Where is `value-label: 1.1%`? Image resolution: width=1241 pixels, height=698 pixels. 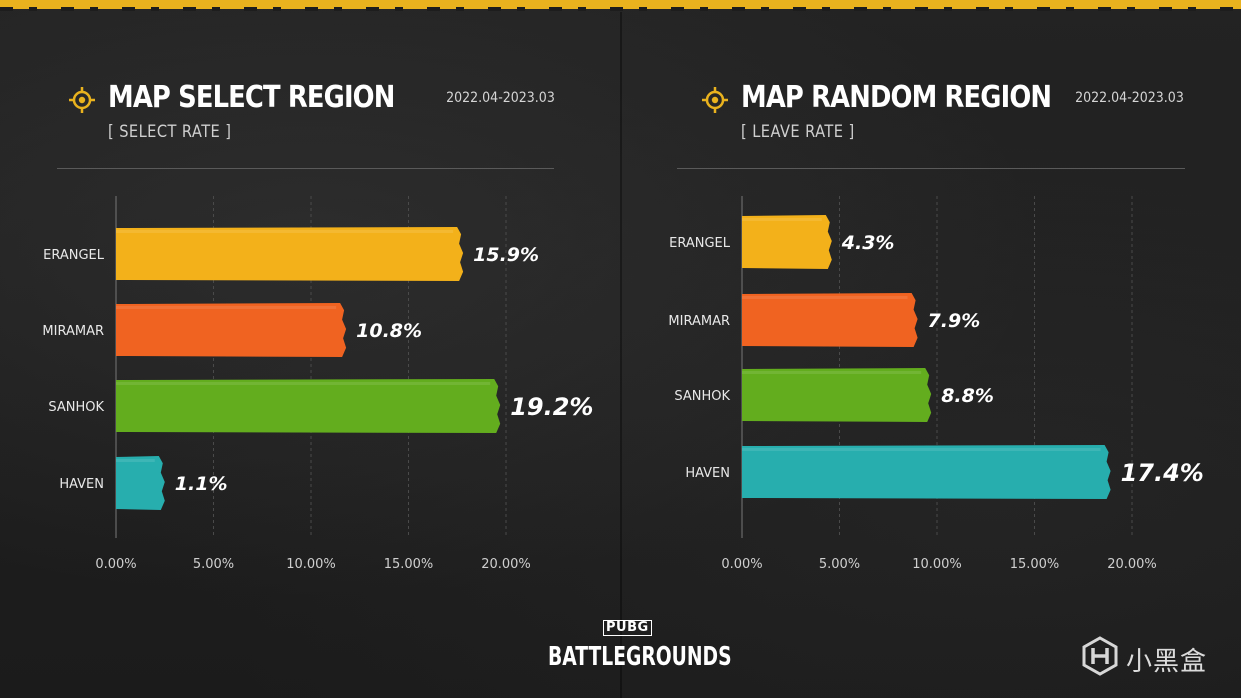
value-label: 1.1% is located at coordinates (201, 484).